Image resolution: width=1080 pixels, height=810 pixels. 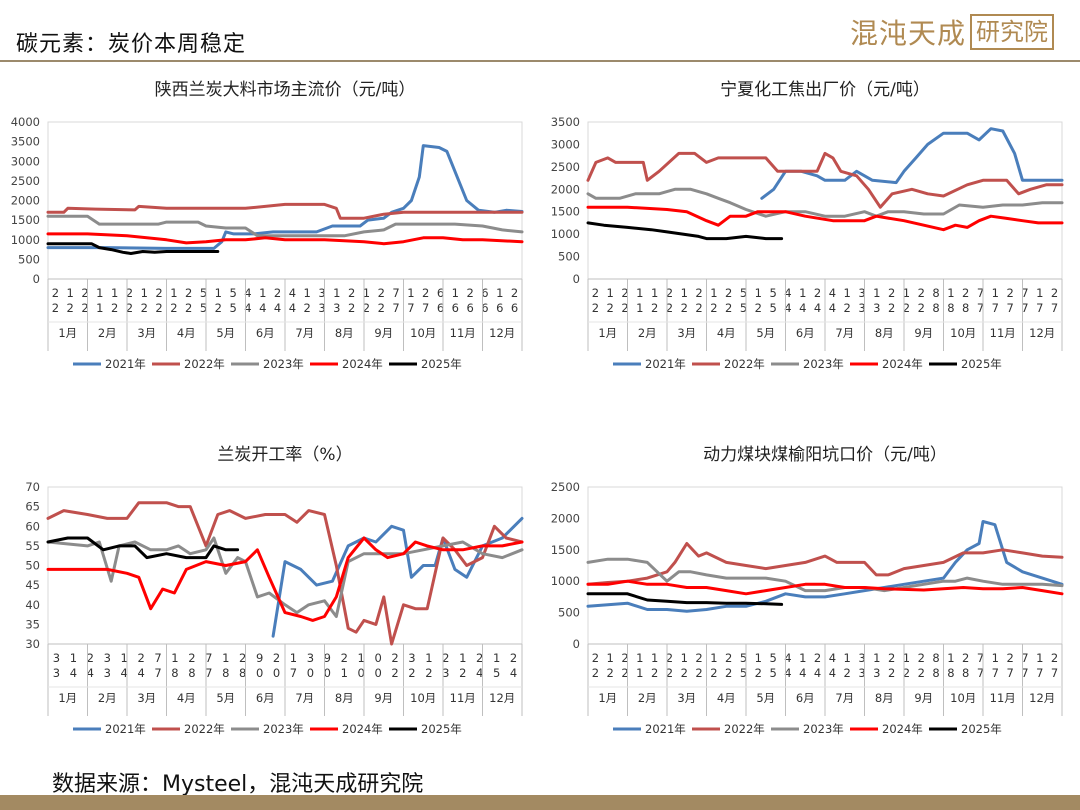 What do you see at coordinates (25, 181) in the screenshot?
I see `y-tick-label: 2500` at bounding box center [25, 181].